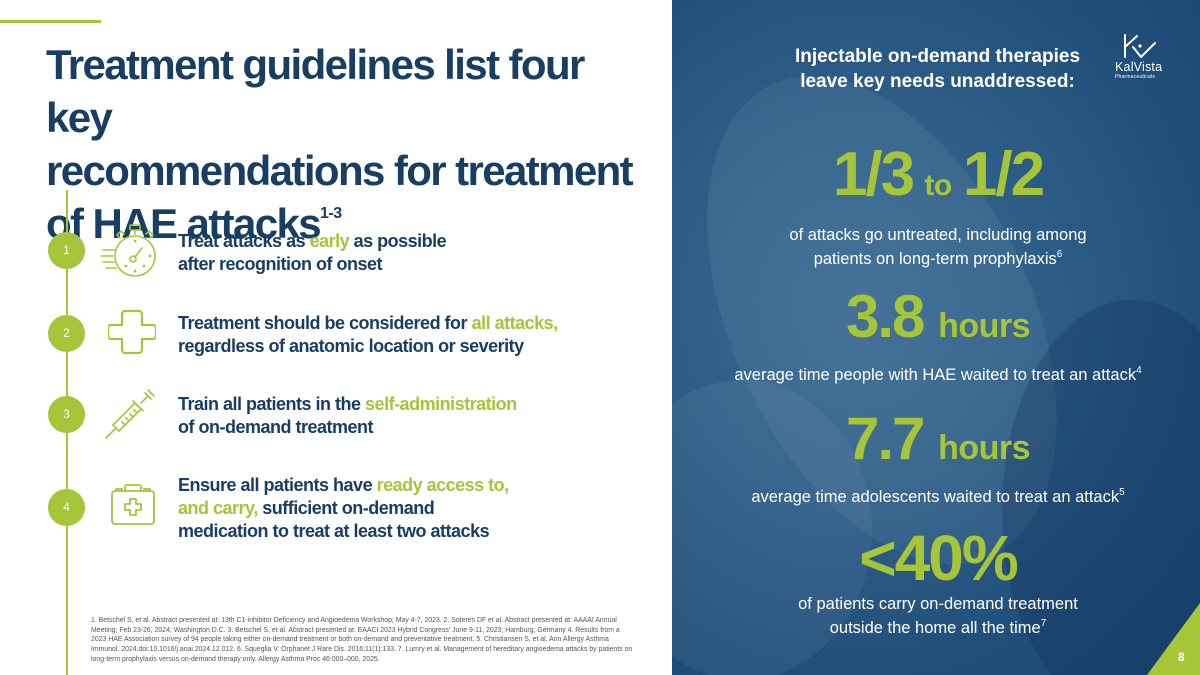 The height and width of the screenshot is (675, 1200). What do you see at coordinates (325, 323) in the screenshot?
I see `text-segment: Treatment should be considered for` at bounding box center [325, 323].